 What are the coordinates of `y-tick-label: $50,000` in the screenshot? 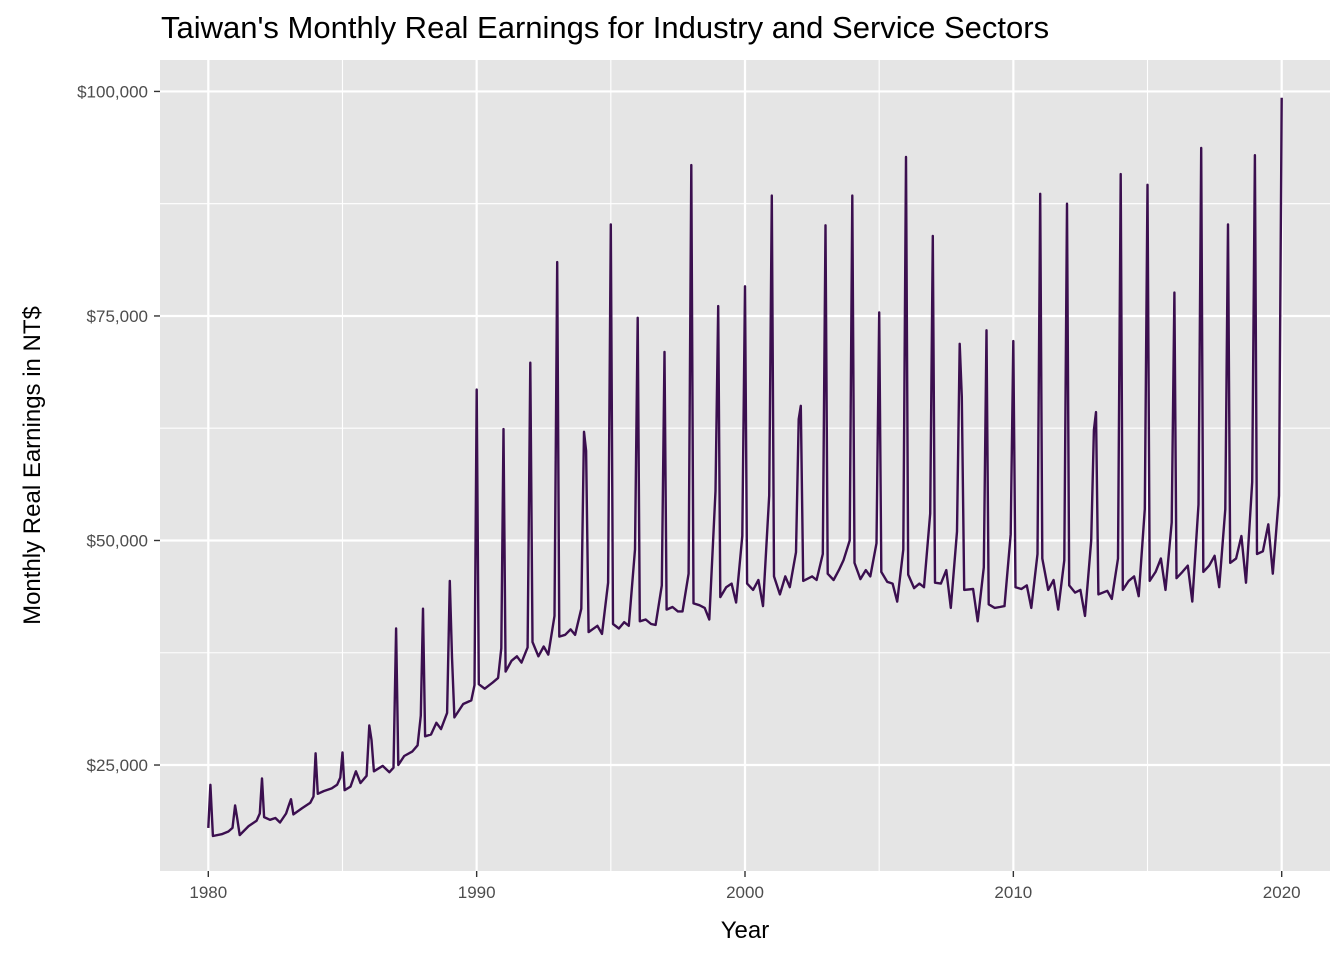 It's located at (117, 540).